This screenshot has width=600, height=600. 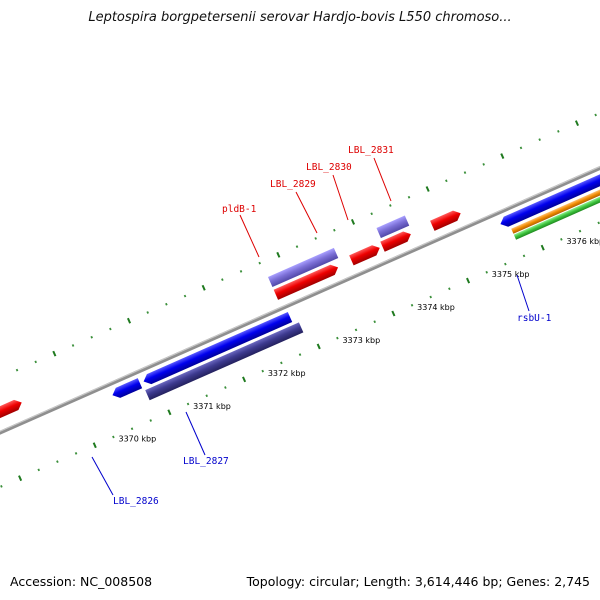 I want to click on track-feature-orange, so click(x=555, y=200).